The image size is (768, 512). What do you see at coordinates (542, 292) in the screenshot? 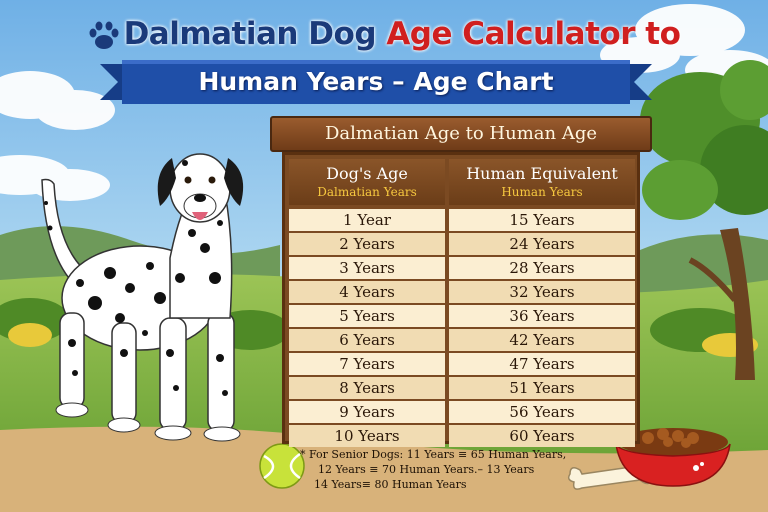
I see `table-cell-human-age: 32 Years` at bounding box center [542, 292].